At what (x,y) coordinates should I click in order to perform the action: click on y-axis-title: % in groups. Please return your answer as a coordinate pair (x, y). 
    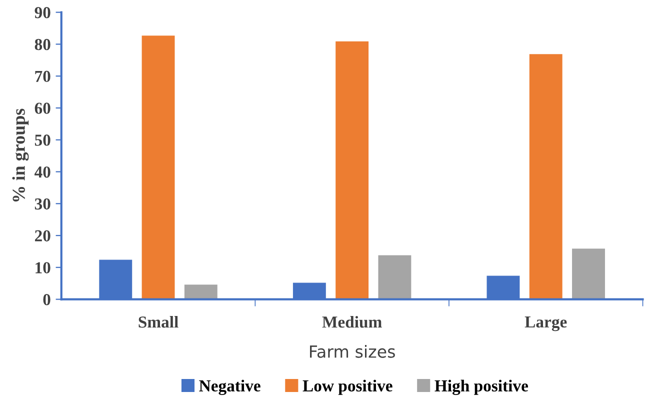
    Looking at the image, I should click on (20, 155).